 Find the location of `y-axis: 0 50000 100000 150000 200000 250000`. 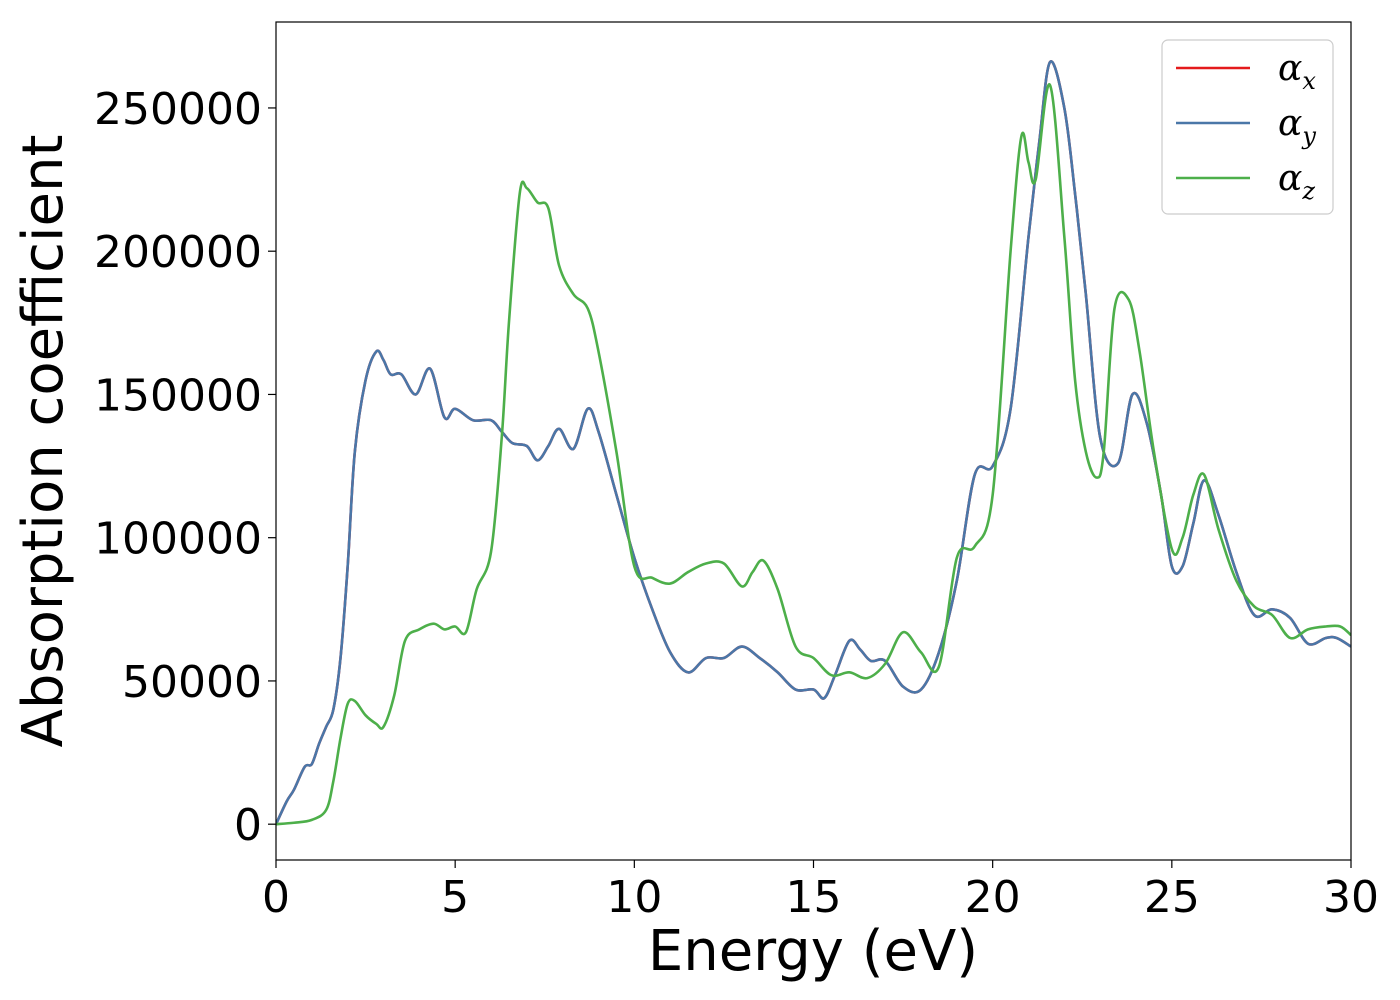

y-axis: 0 50000 100000 150000 200000 250000 is located at coordinates (185, 467).